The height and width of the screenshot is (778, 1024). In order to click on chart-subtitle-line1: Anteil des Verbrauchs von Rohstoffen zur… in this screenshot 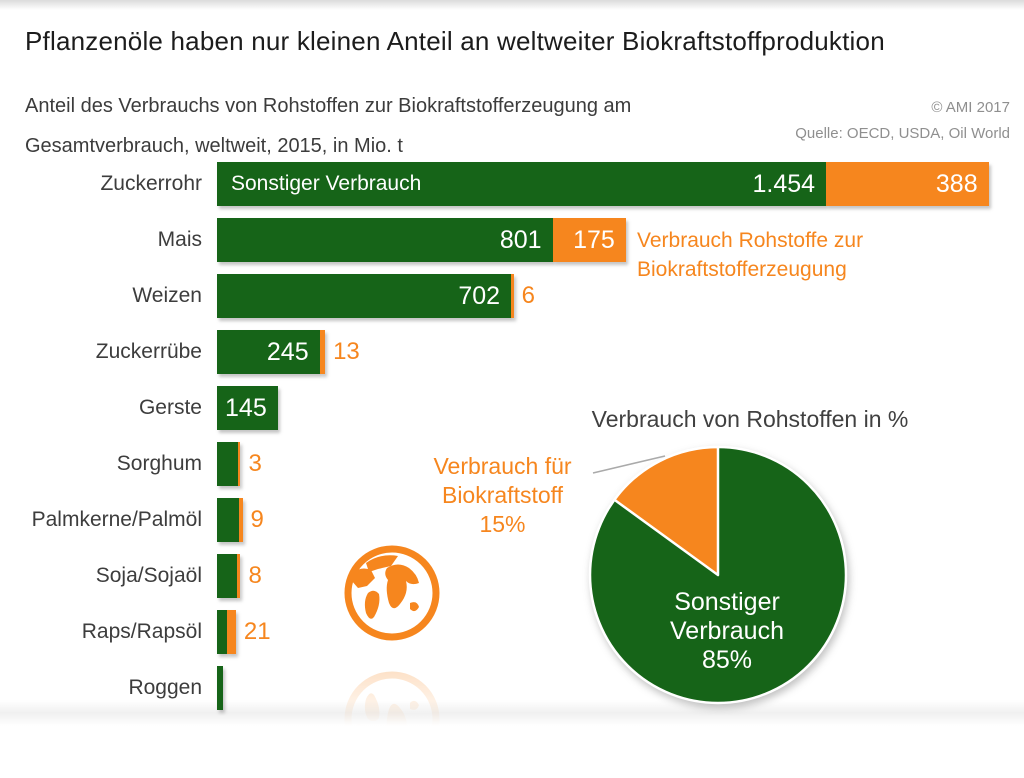, I will do `click(328, 106)`.